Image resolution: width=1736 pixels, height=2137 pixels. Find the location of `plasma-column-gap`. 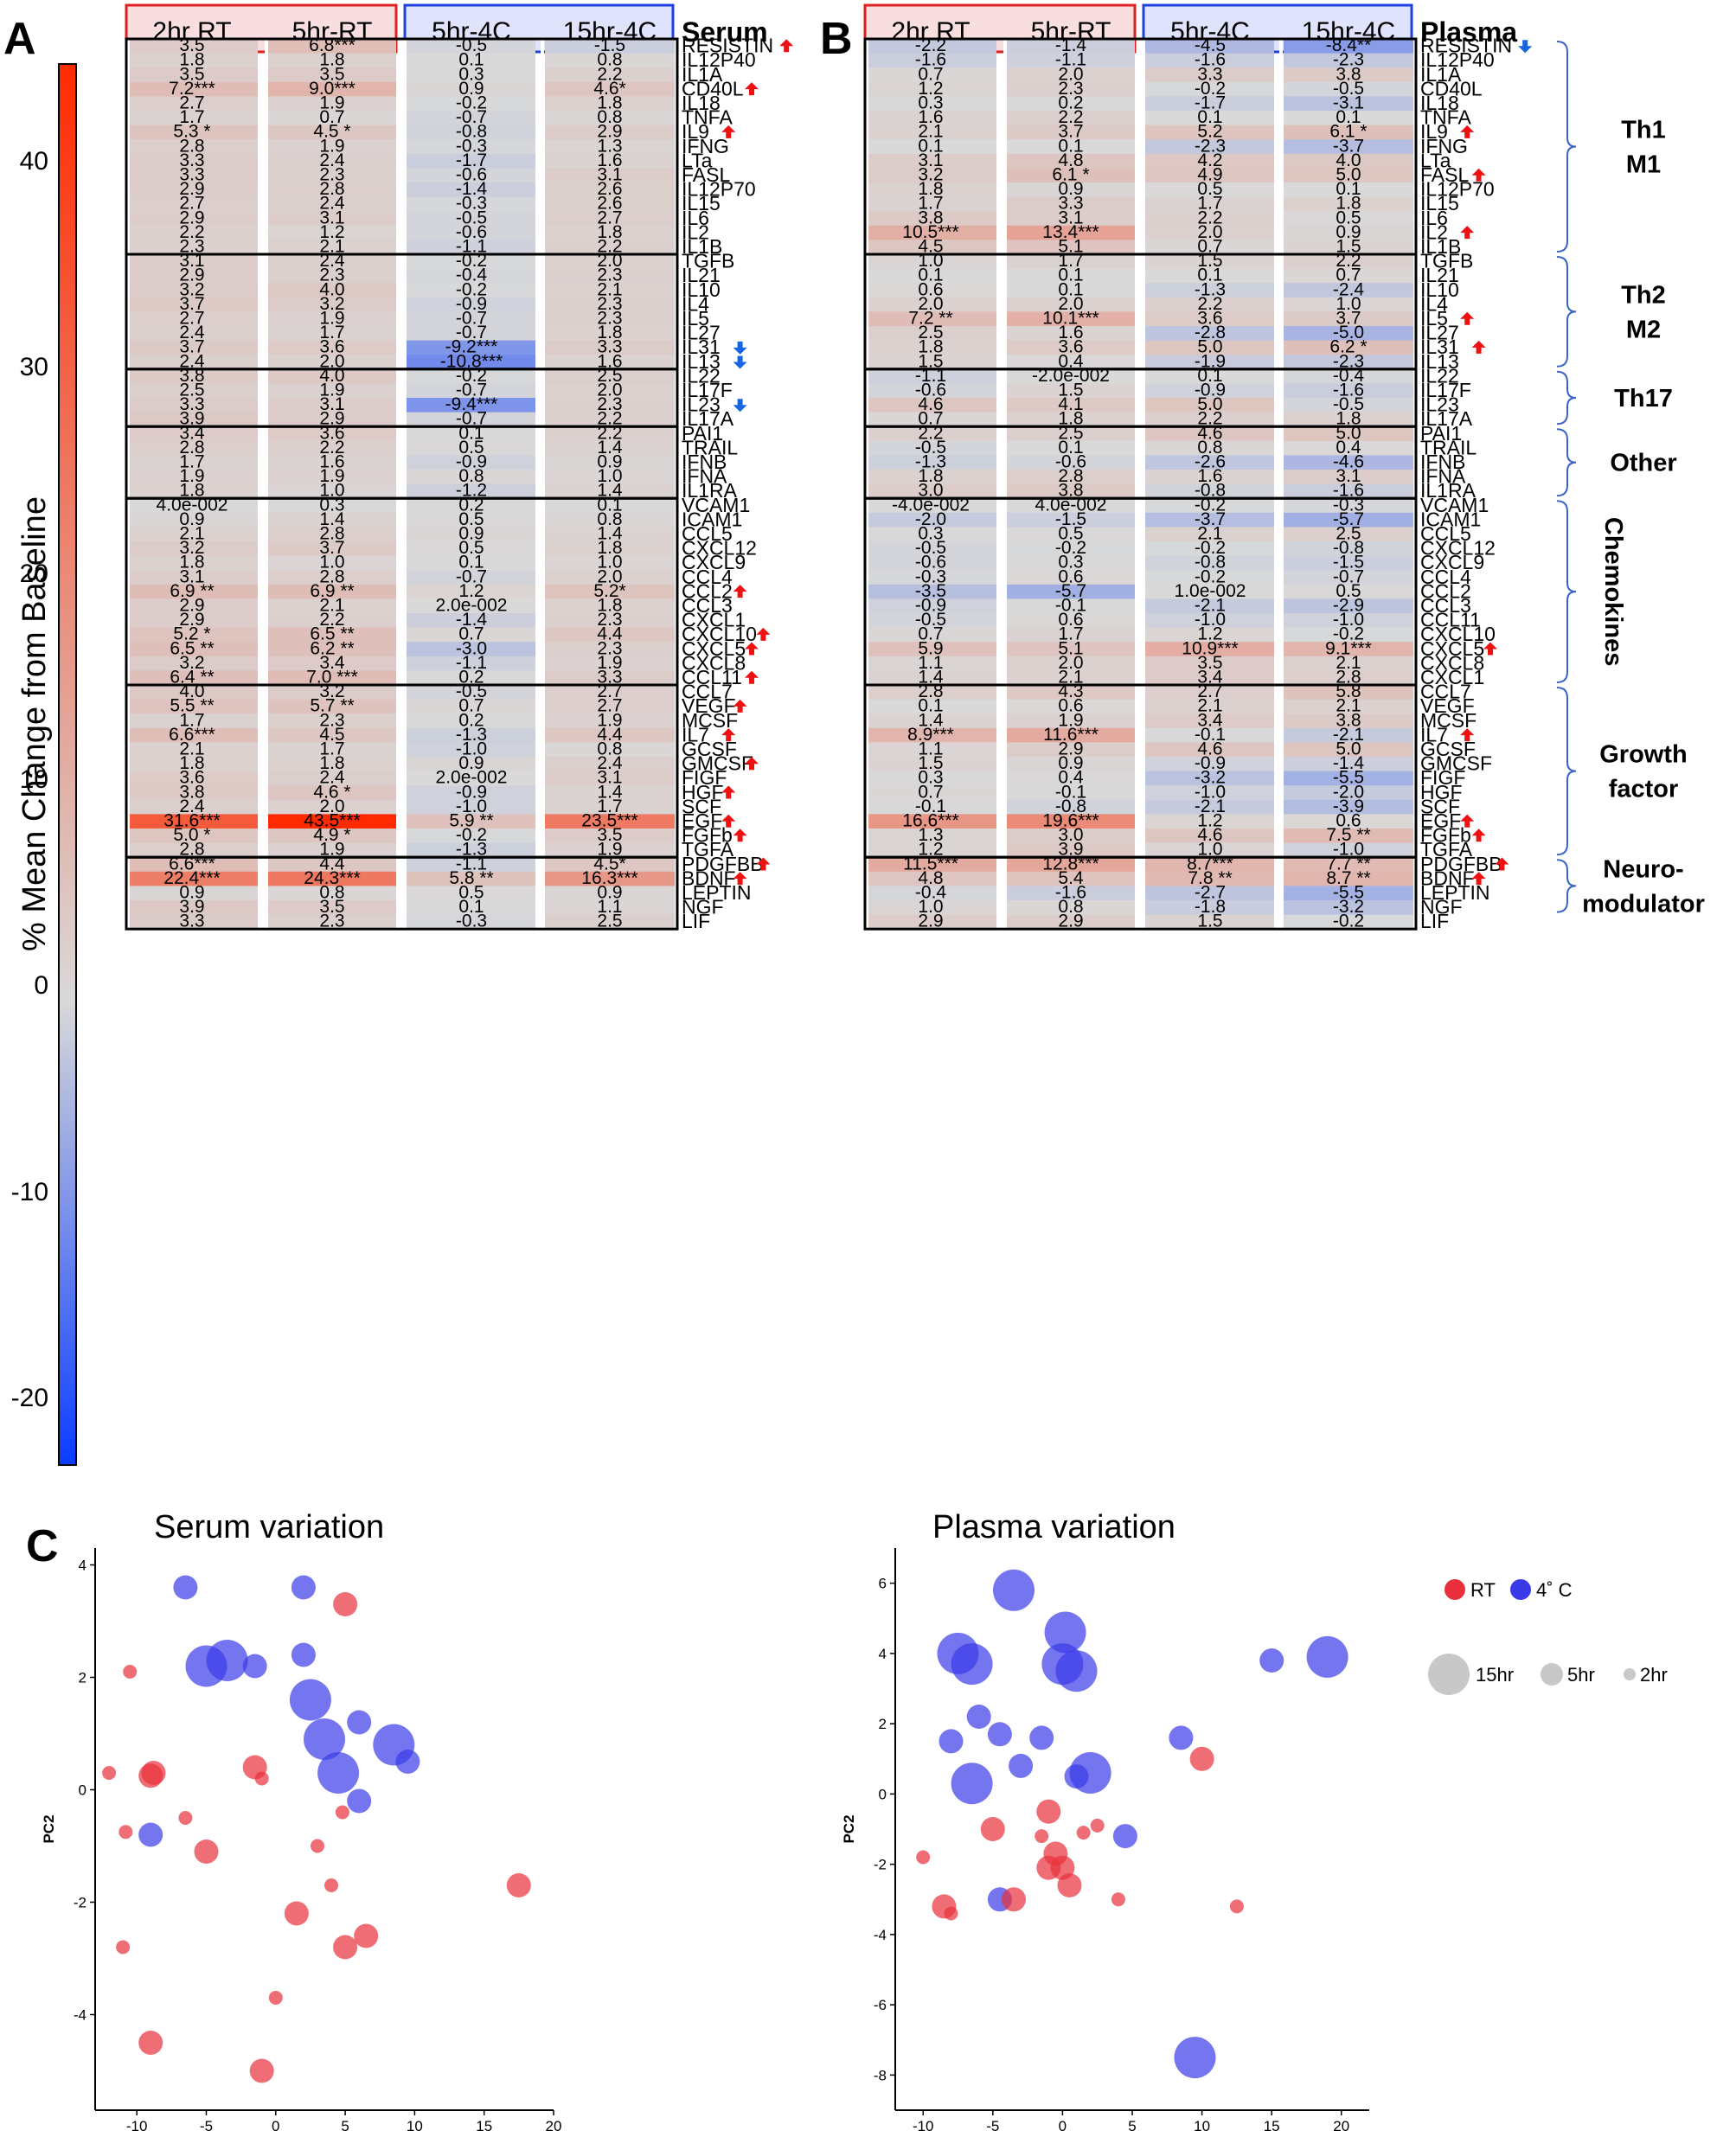

plasma-column-gap is located at coordinates (1005, 484).